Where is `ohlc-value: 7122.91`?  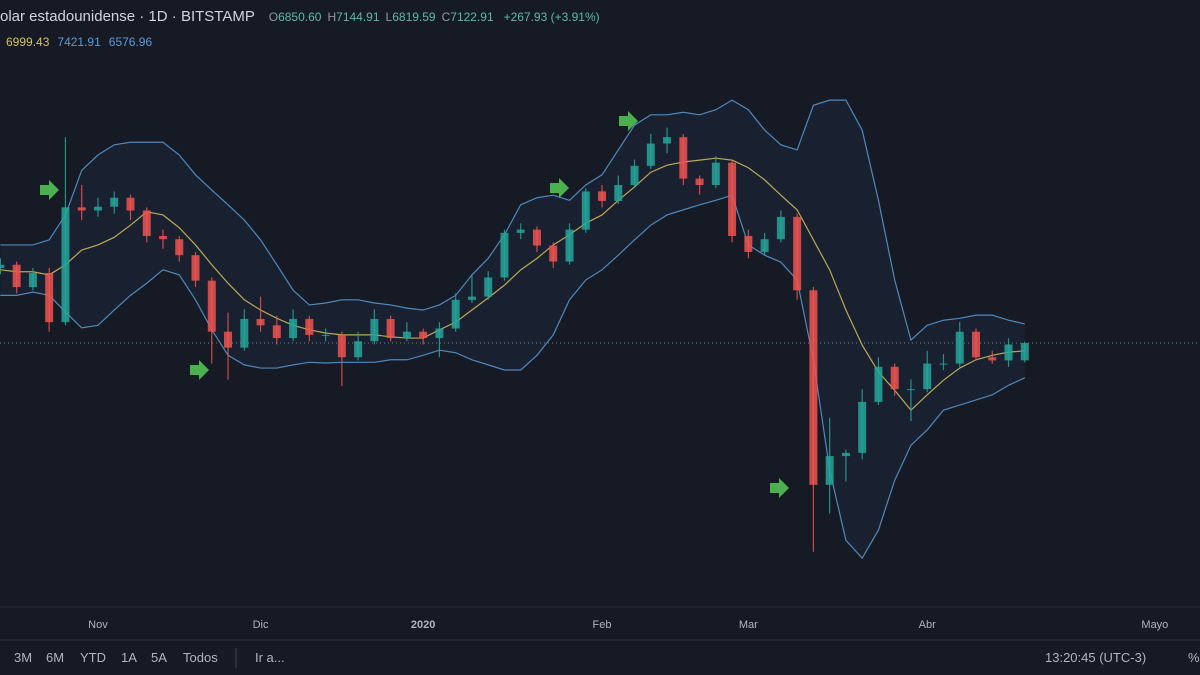 ohlc-value: 7122.91 is located at coordinates (472, 17).